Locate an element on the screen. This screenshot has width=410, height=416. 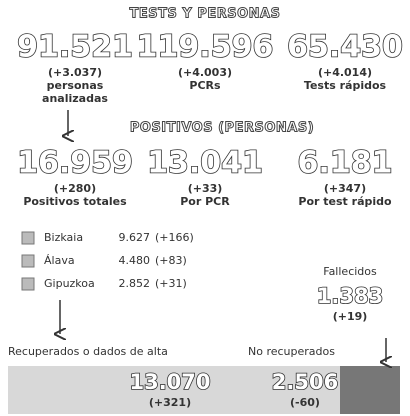
label: personas is located at coordinates (75, 85).